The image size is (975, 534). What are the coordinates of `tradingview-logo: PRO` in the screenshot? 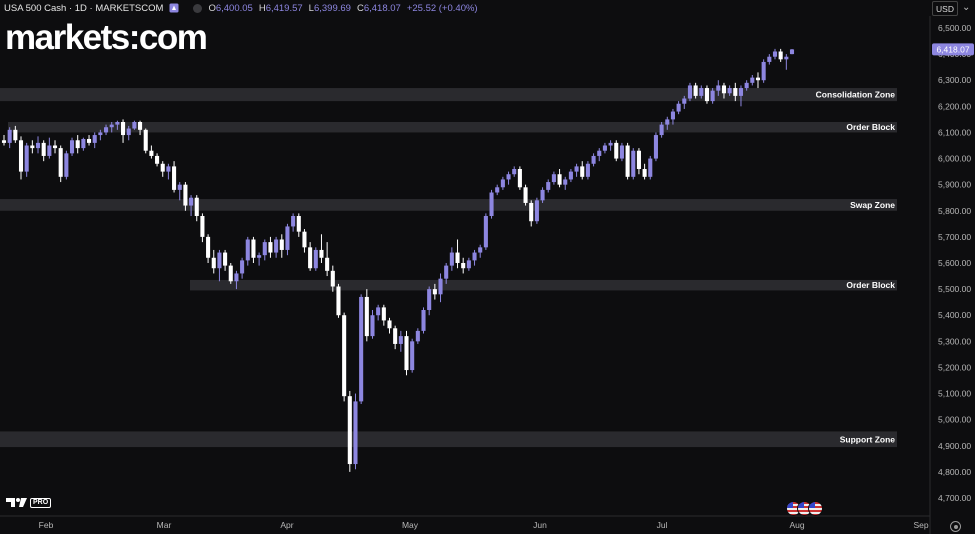 It's located at (29, 502).